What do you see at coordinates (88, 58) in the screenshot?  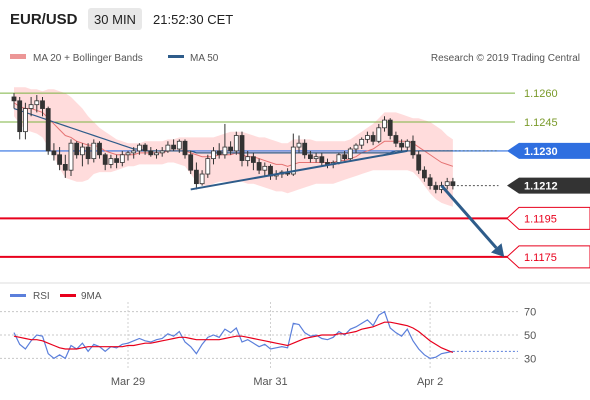 I see `bollinger-legend-label: MA 20 + Bollinger Bands` at bounding box center [88, 58].